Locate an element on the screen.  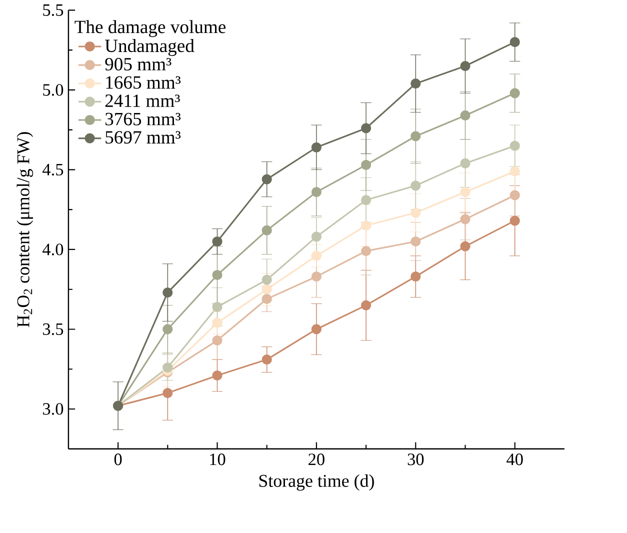
legend-label: 5697 mm³ is located at coordinates (143, 137).